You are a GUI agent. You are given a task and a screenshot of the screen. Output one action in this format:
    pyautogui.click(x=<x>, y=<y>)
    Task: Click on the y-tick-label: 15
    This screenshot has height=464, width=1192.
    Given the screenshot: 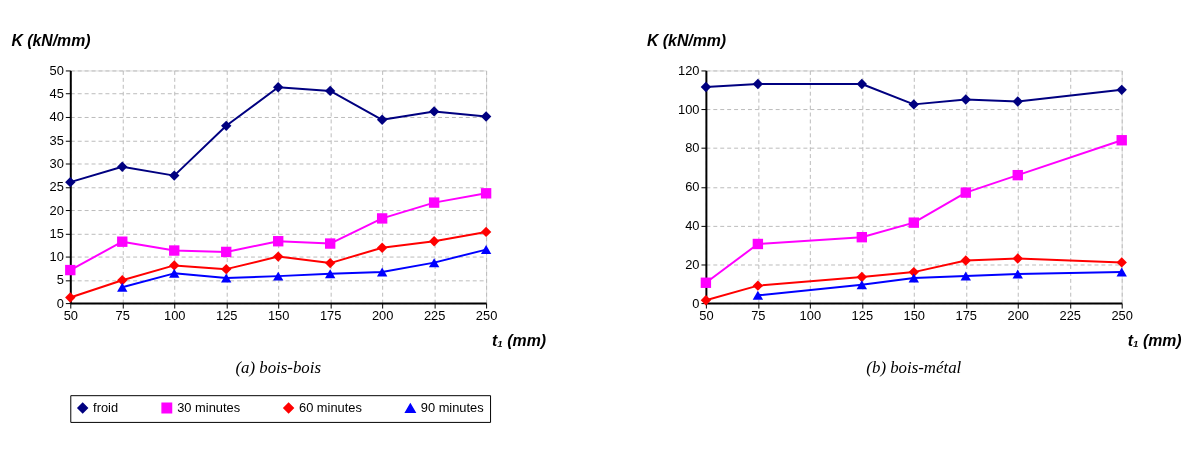 What is the action you would take?
    pyautogui.click(x=56, y=233)
    